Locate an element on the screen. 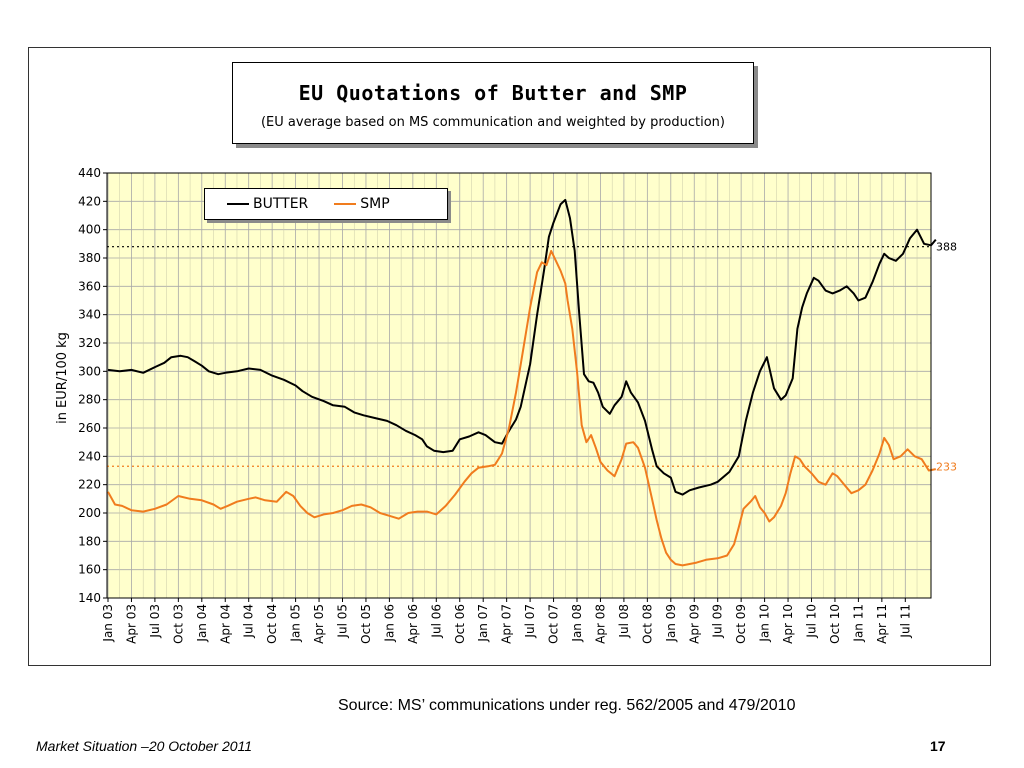 The image size is (1024, 768). legend-label-smp: SMP is located at coordinates (375, 204).